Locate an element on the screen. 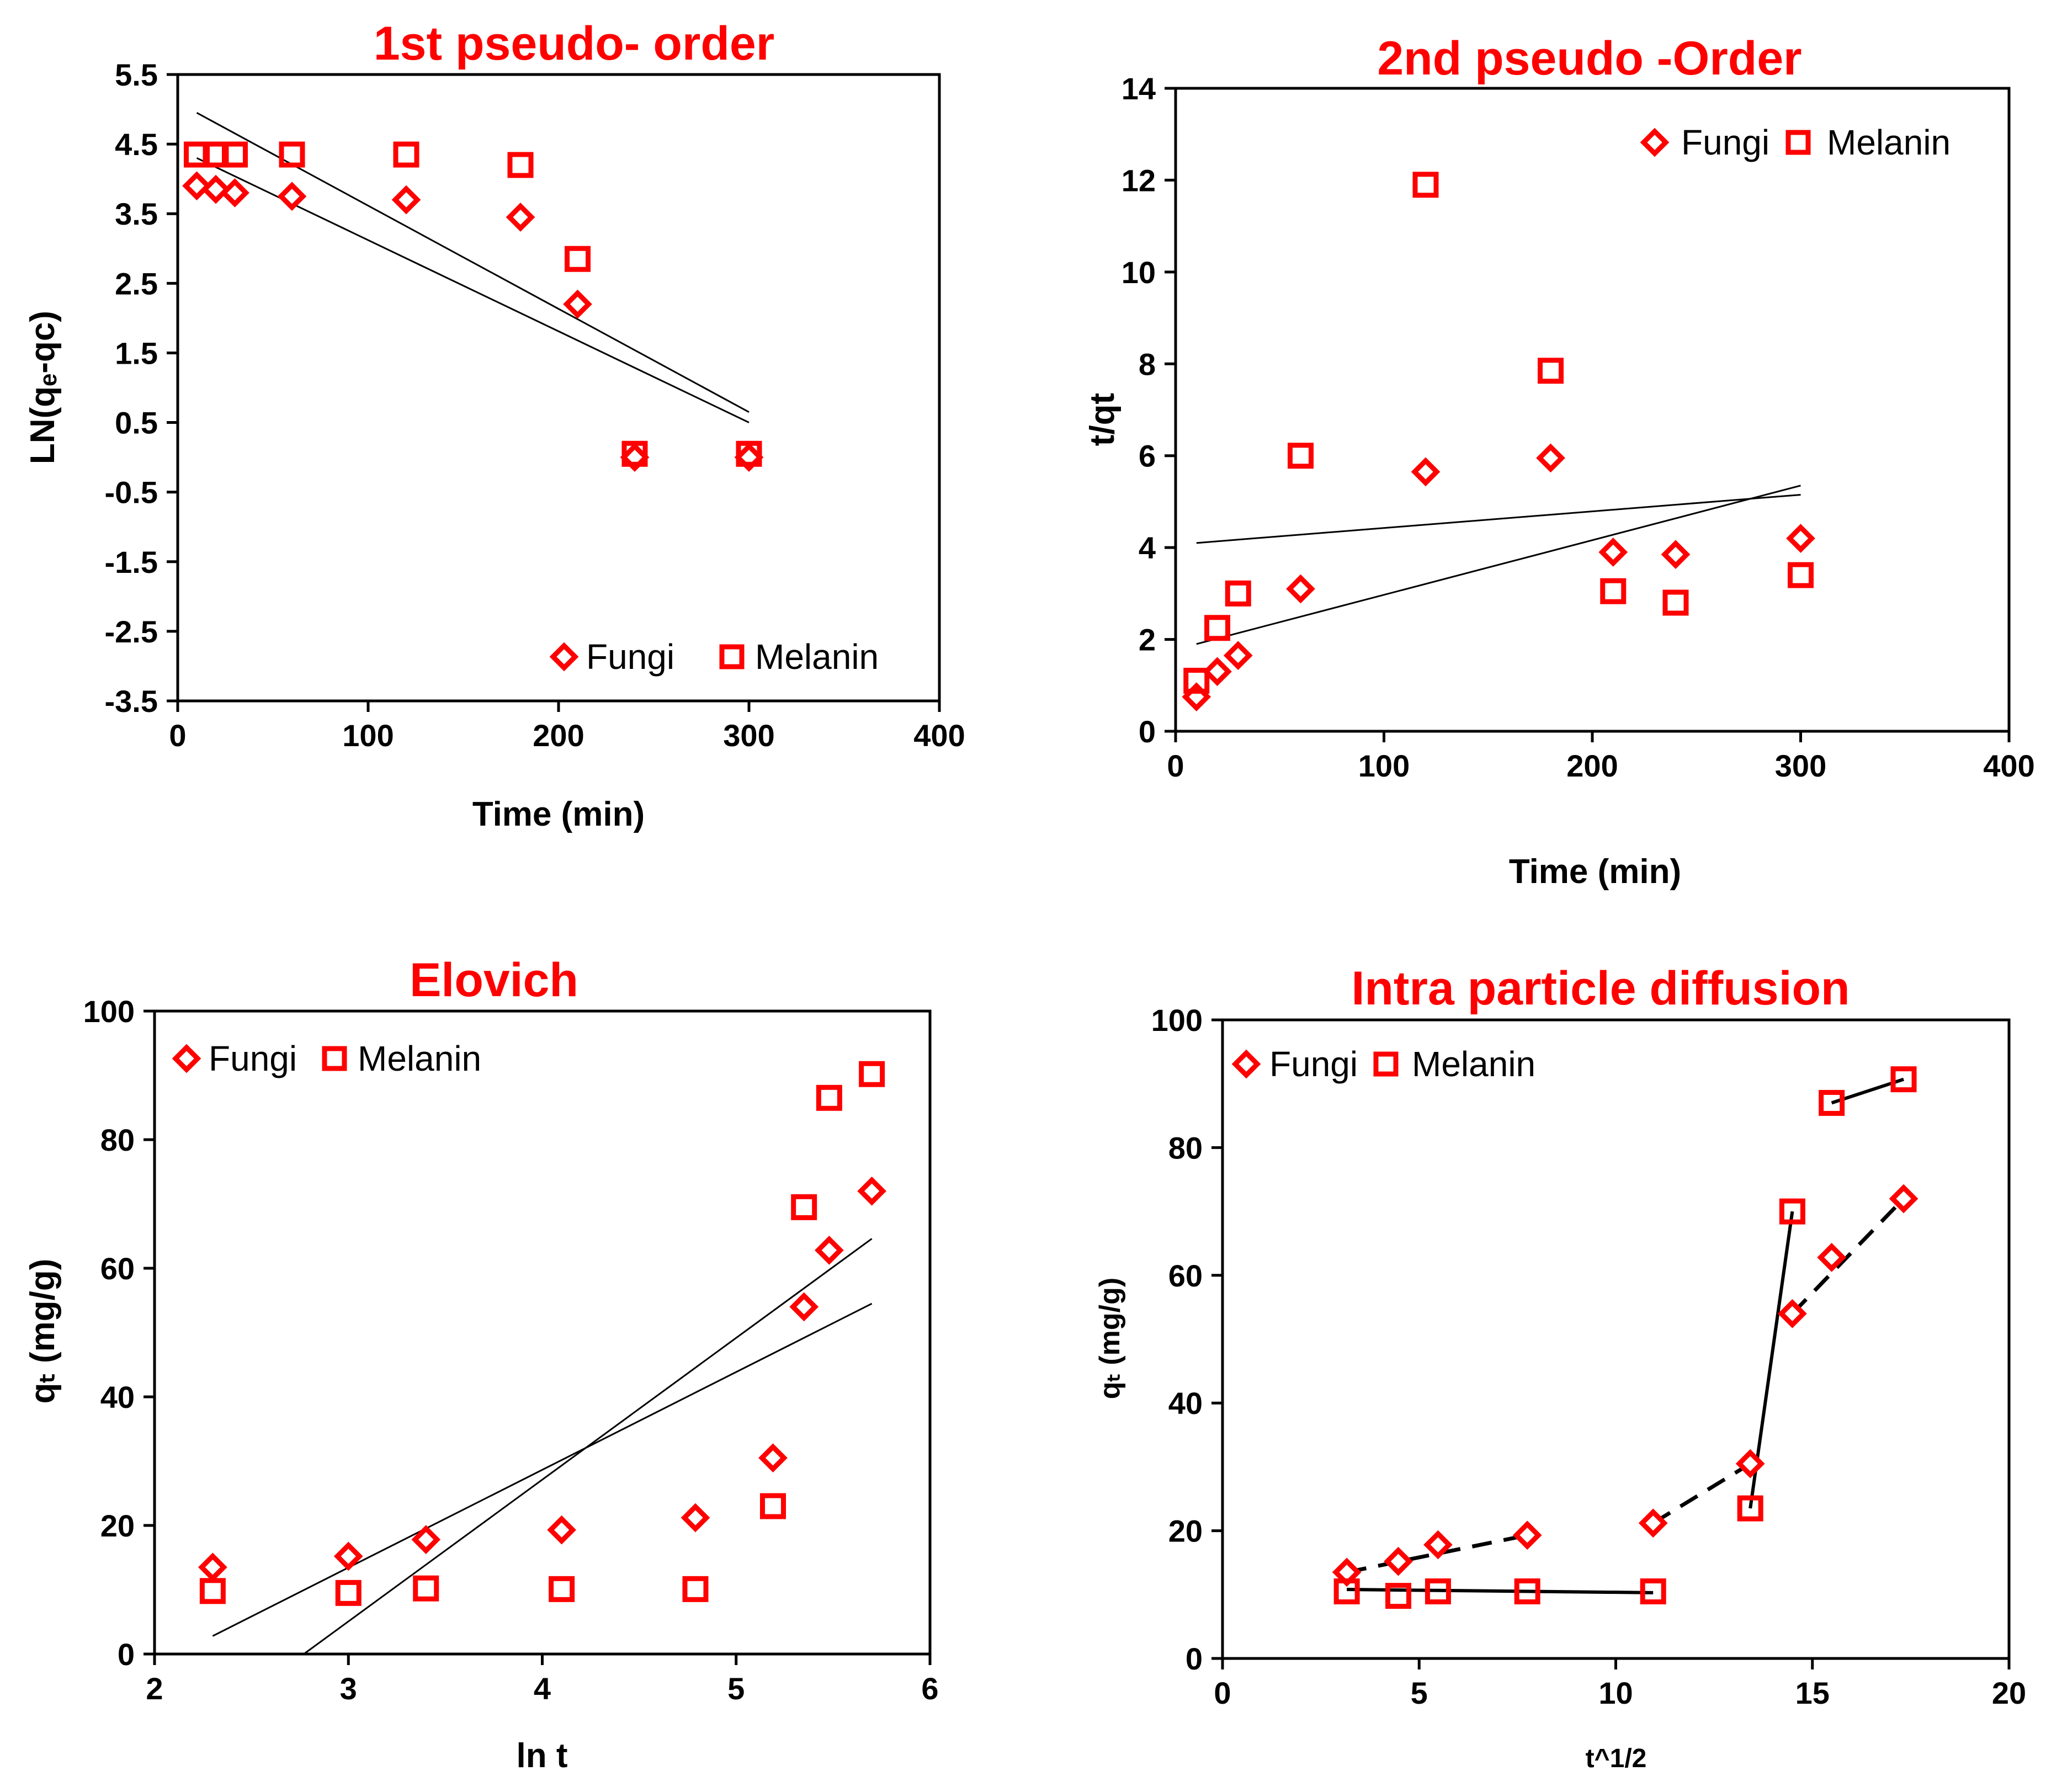 Image resolution: width=2062 pixels, height=1792 pixels. y-tick-label: -2.5 is located at coordinates (131, 631).